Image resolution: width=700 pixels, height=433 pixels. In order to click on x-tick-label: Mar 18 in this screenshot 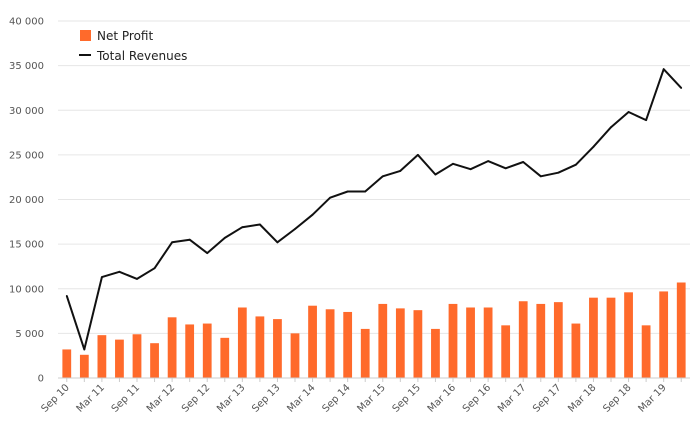, I will do `click(582, 398)`.